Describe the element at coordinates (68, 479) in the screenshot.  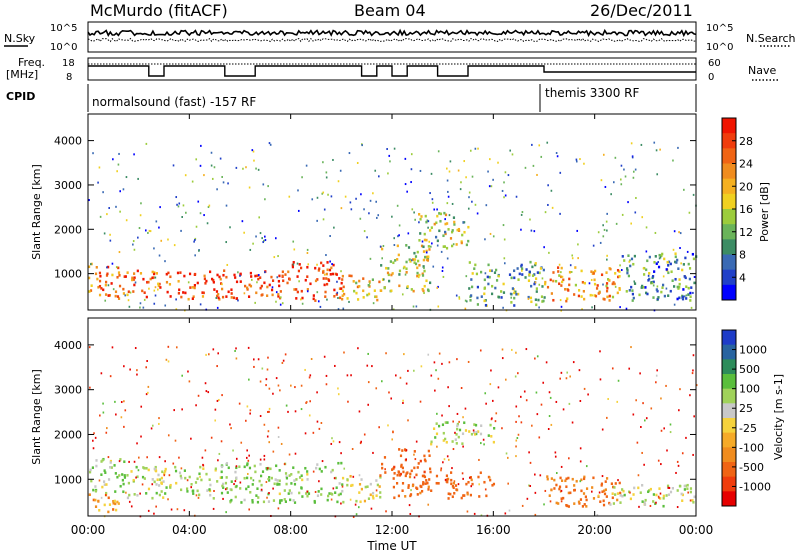
I see `y-tick-label: 1000` at that location.